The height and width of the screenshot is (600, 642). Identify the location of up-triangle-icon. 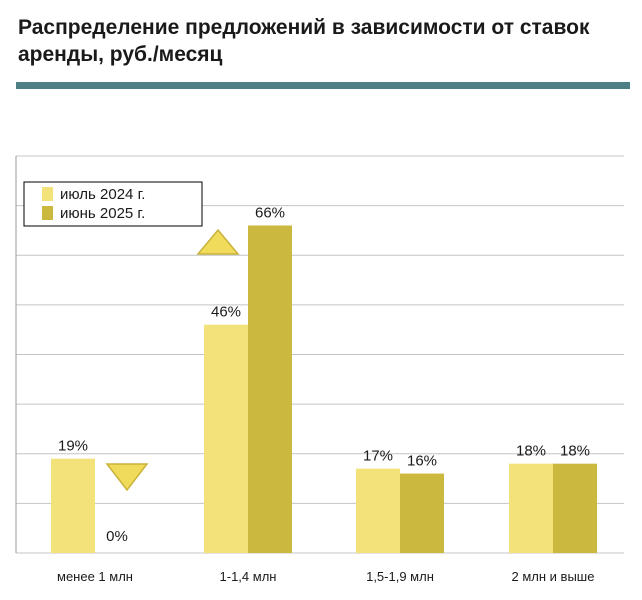
(218, 241).